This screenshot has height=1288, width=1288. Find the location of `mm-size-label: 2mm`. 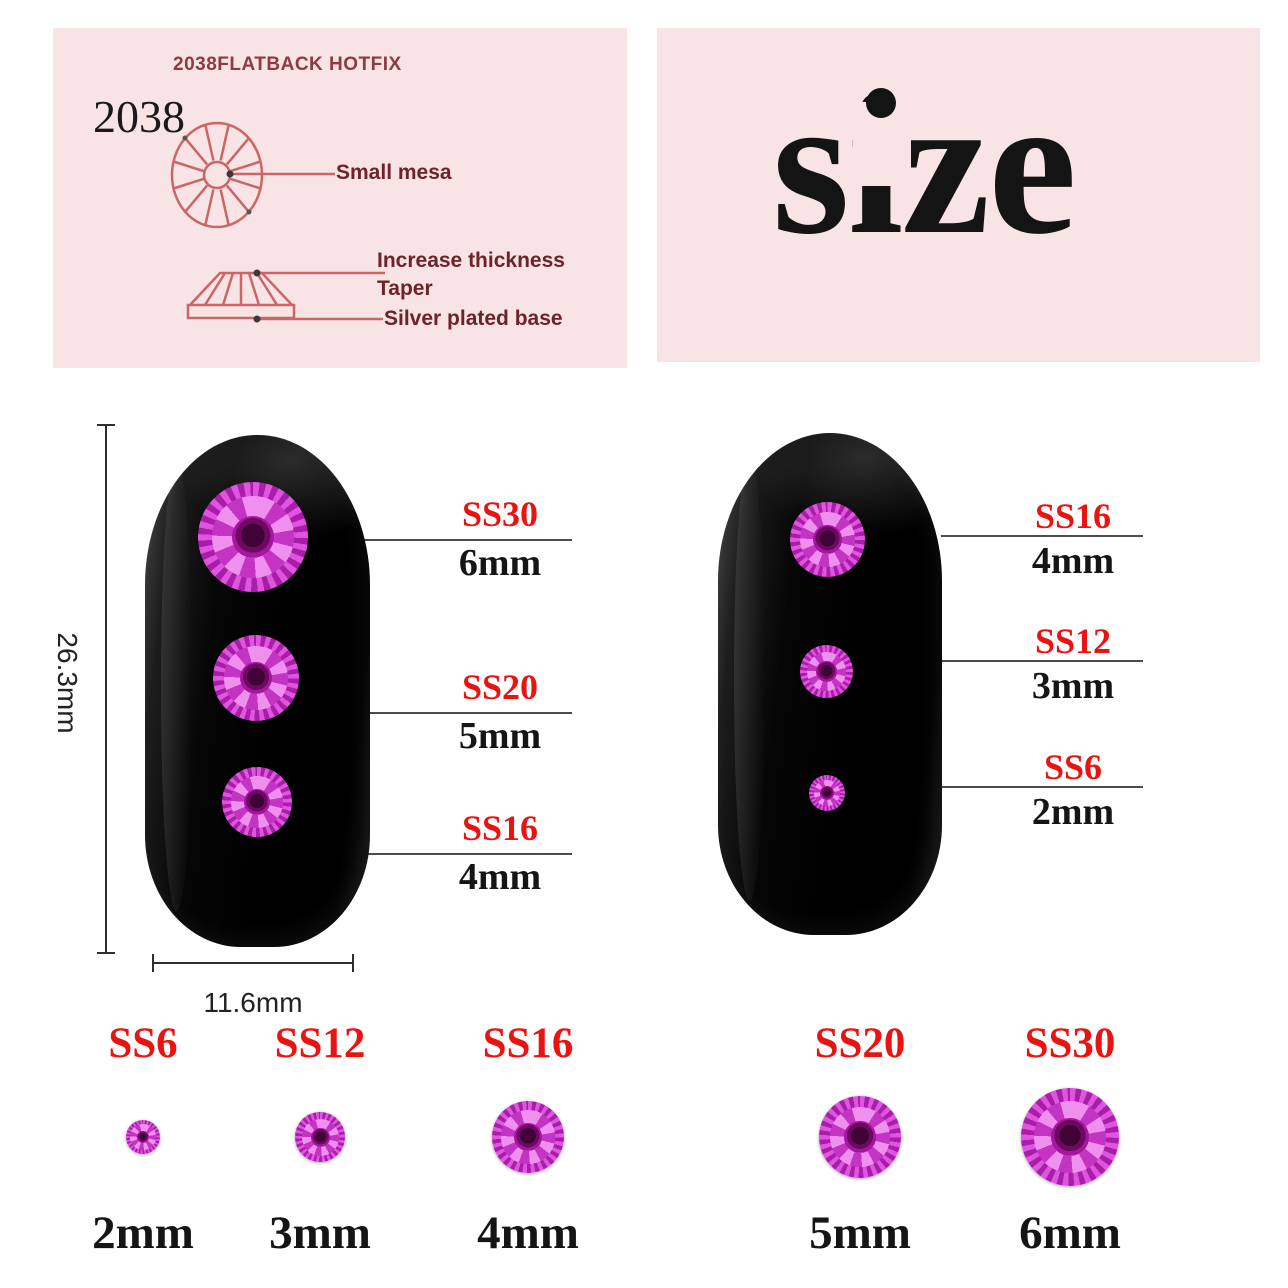

mm-size-label: 2mm is located at coordinates (1073, 812).